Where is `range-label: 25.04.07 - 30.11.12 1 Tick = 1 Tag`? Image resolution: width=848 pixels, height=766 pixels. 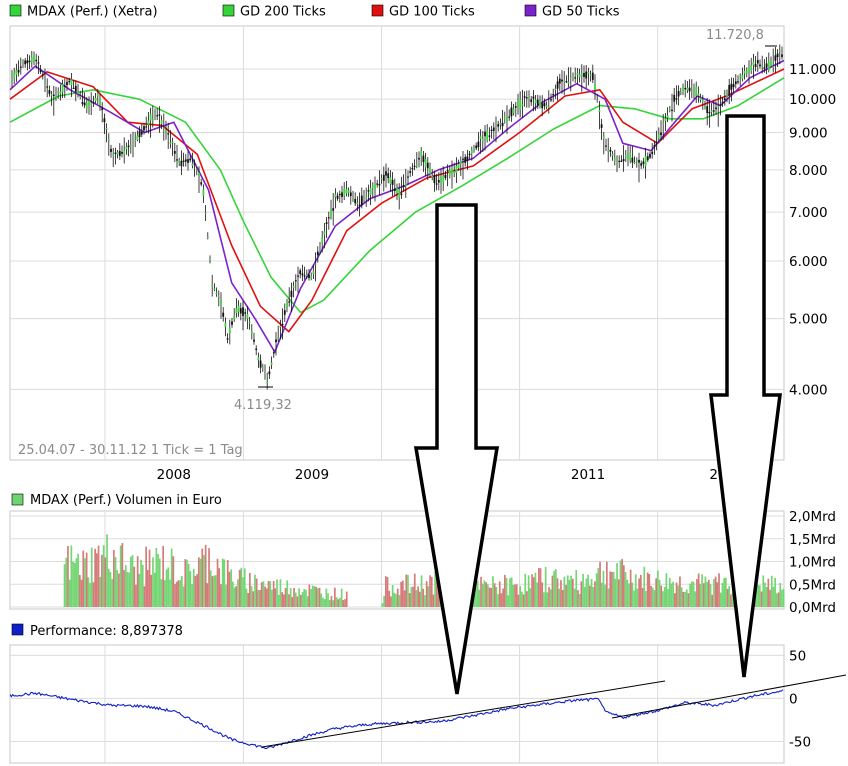 range-label: 25.04.07 - 30.11.12 1 Tick = 1 Tag is located at coordinates (130, 450).